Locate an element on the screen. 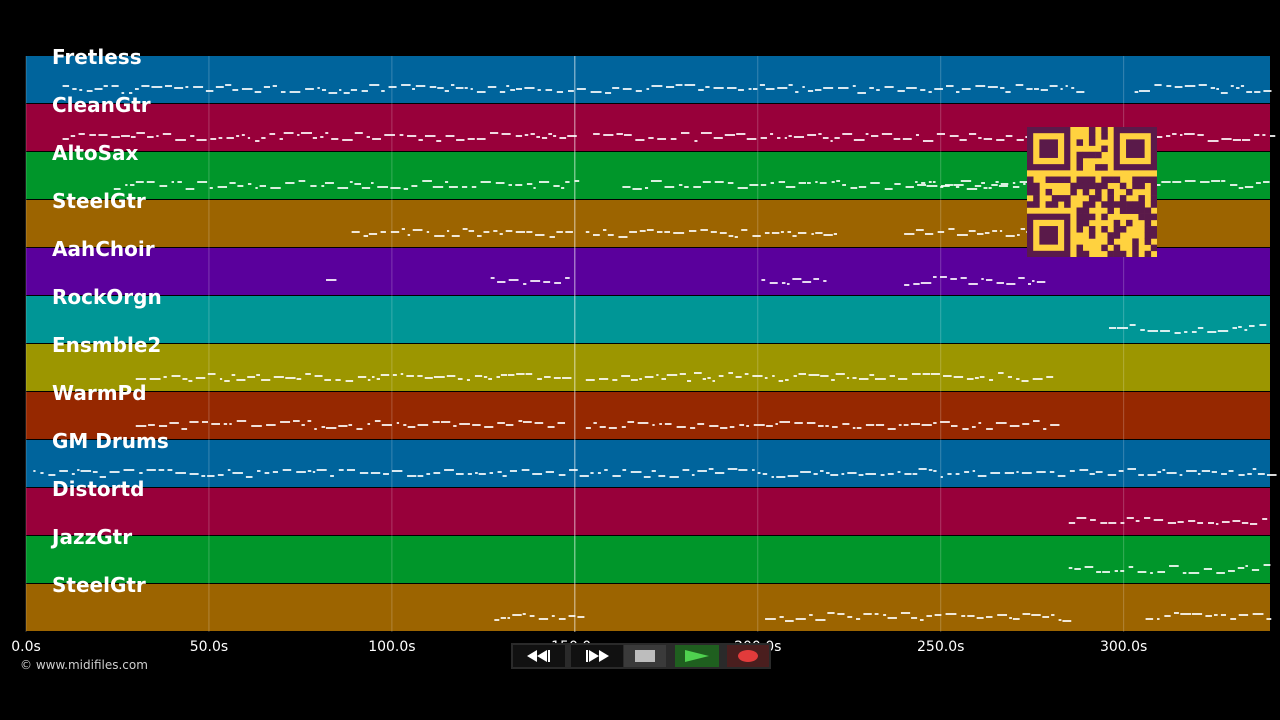 The height and width of the screenshot is (720, 1280). time-tick-label: 50.0s is located at coordinates (209, 647).